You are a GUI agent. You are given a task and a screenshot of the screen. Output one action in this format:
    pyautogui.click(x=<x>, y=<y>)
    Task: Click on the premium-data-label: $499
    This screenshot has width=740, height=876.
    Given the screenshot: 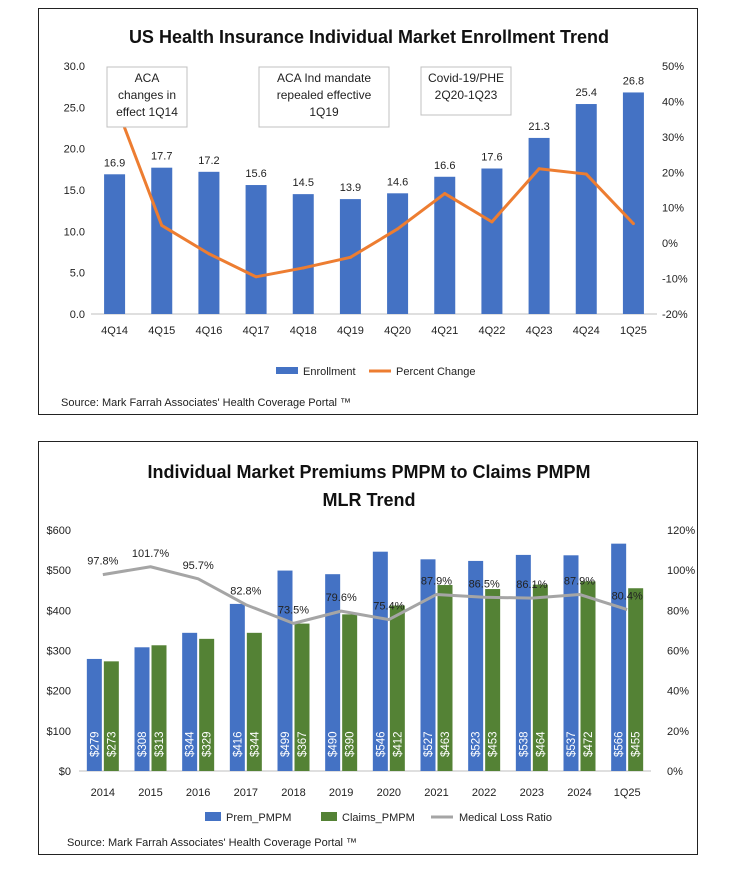 What is the action you would take?
    pyautogui.click(x=286, y=744)
    